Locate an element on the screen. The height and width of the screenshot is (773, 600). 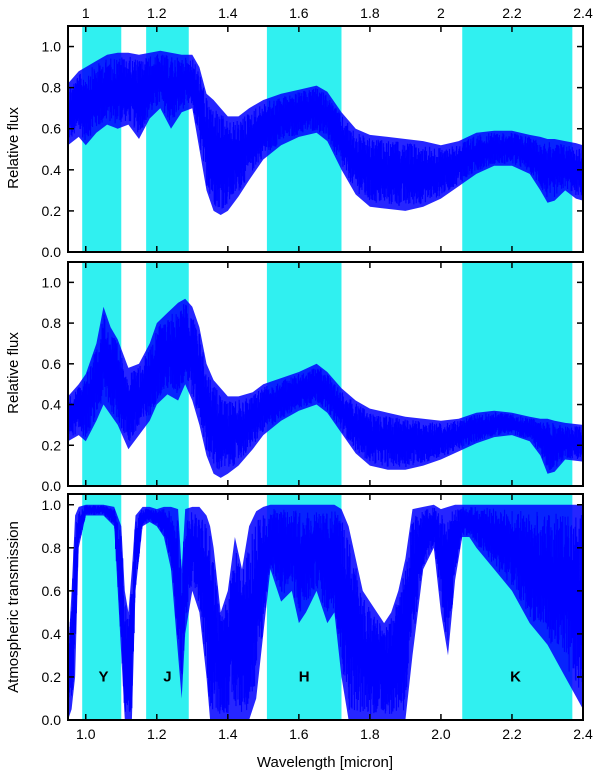
xtick-label-bottom: 2.2 is located at coordinates (512, 734).